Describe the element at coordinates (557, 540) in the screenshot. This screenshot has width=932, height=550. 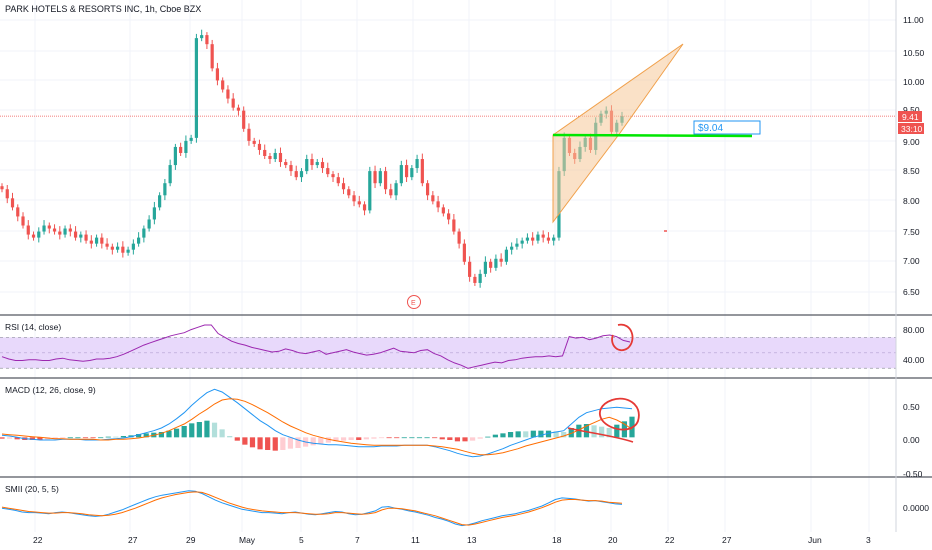
I see `time-tick: 18` at that location.